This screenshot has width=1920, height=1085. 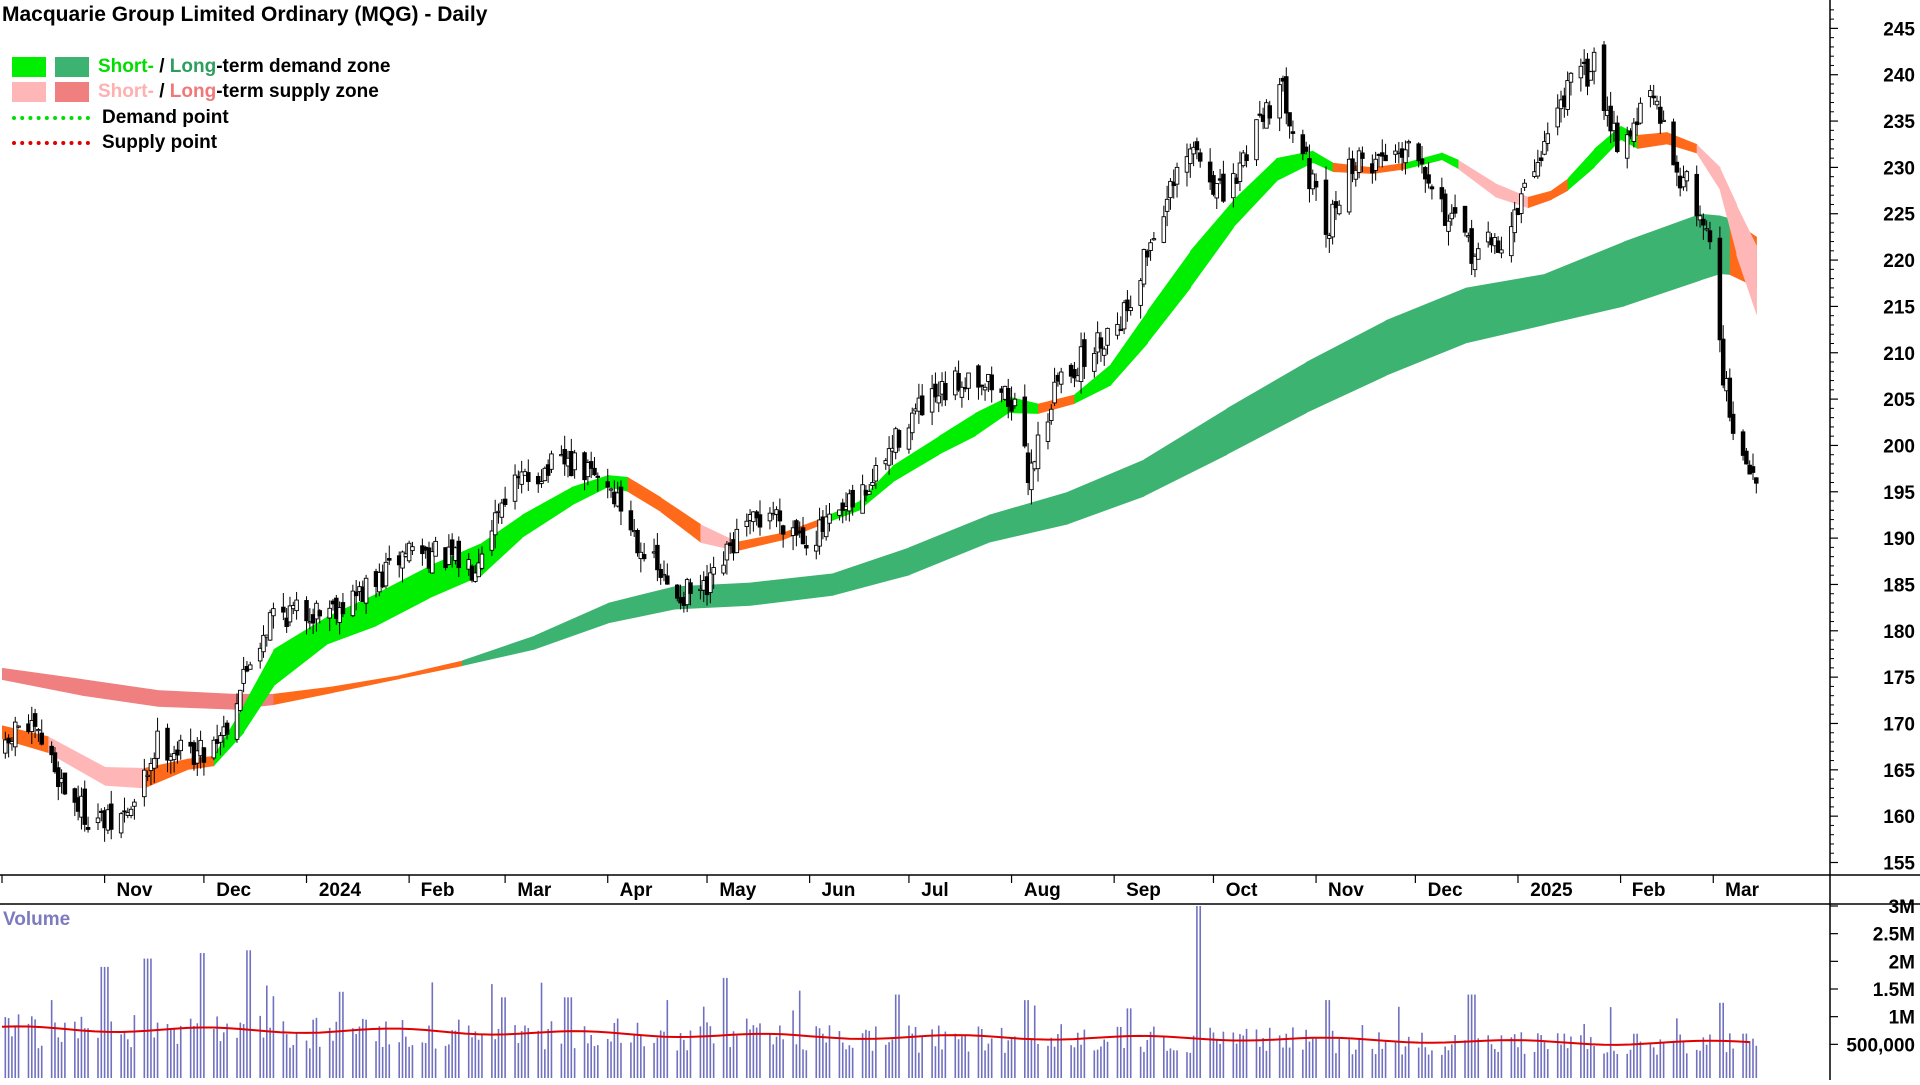 What do you see at coordinates (1899, 632) in the screenshot?
I see `price-y-tick-label: 180` at bounding box center [1899, 632].